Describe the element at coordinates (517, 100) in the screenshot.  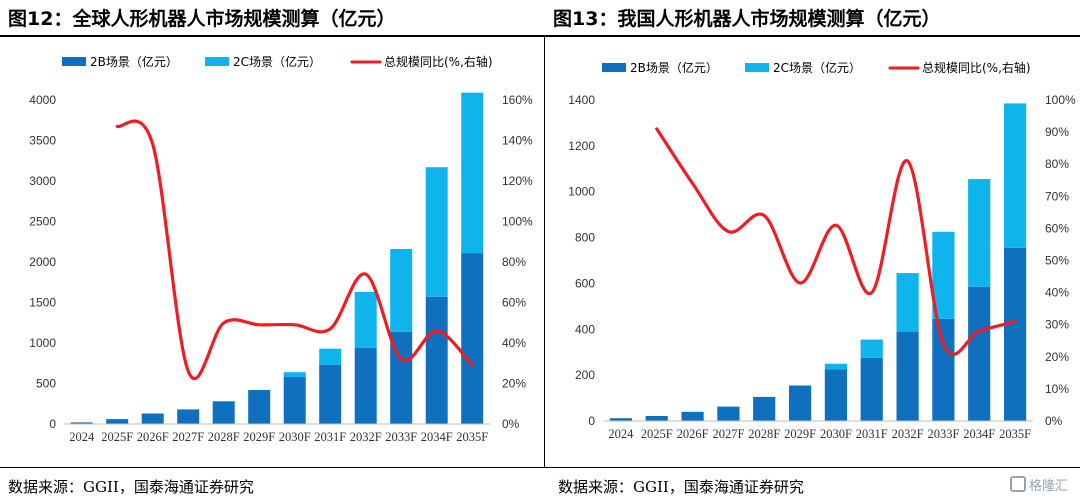
I see `y2-tick-label: 160%` at that location.